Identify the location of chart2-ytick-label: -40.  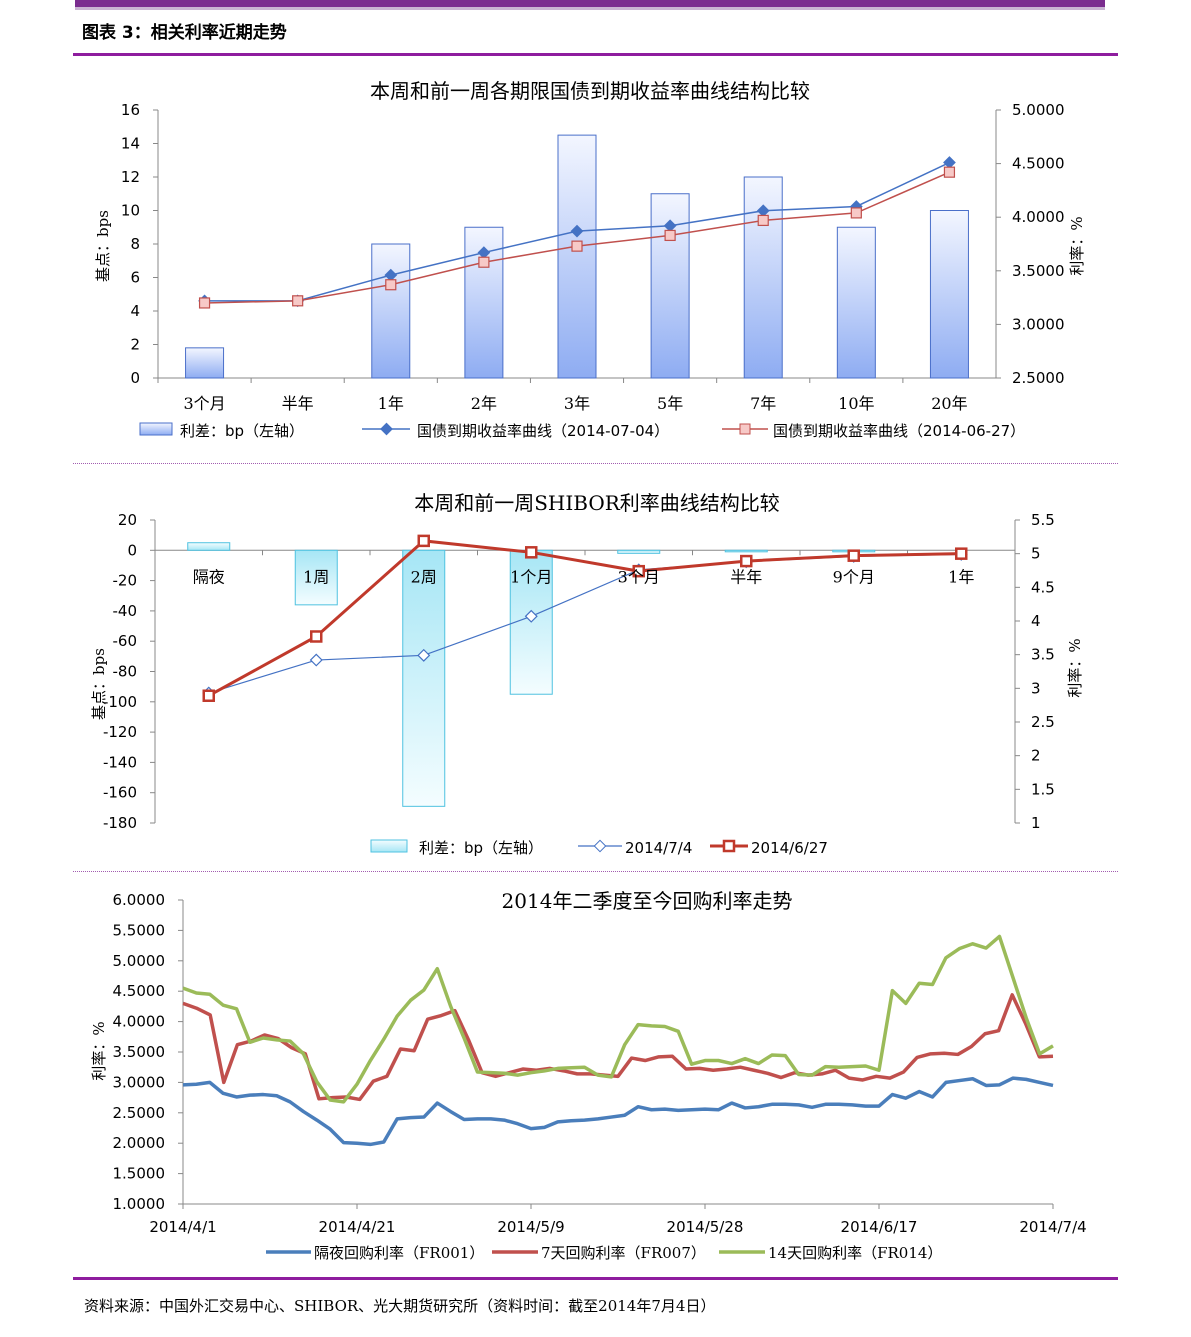
(125, 611).